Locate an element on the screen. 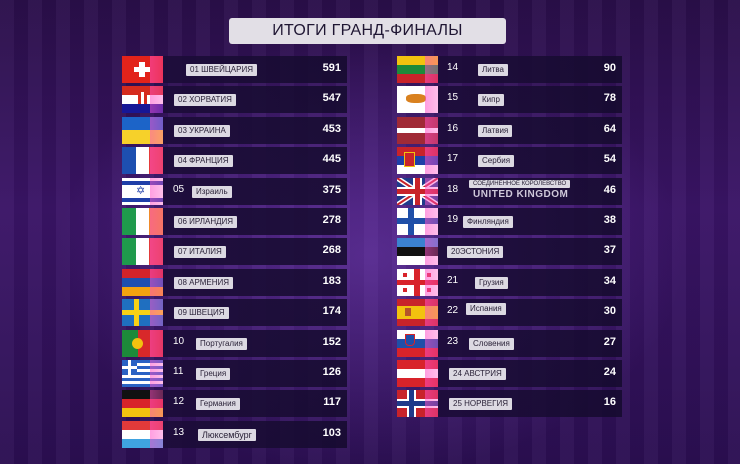 Image resolution: width=740 pixels, height=464 pixels. page-title: ИТОГИ ГРАНД-ФИНАЛЫ is located at coordinates (367, 31).